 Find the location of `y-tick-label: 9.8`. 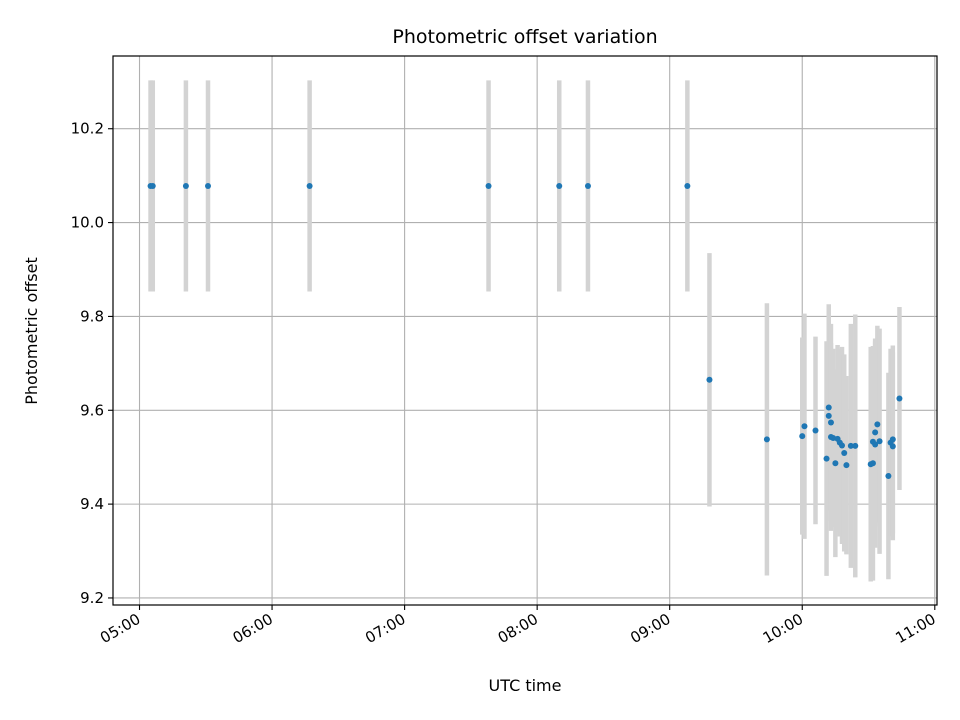

y-tick-label: 9.8 is located at coordinates (92, 316).